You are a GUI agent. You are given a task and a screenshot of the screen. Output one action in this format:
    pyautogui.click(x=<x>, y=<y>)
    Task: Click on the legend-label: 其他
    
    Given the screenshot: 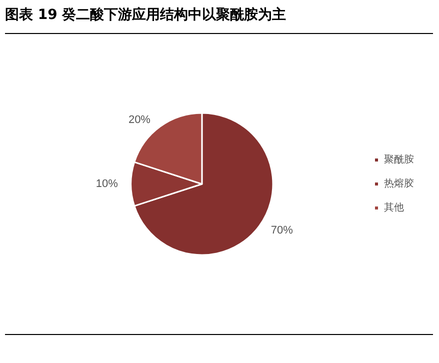 What is the action you would take?
    pyautogui.click(x=394, y=208)
    